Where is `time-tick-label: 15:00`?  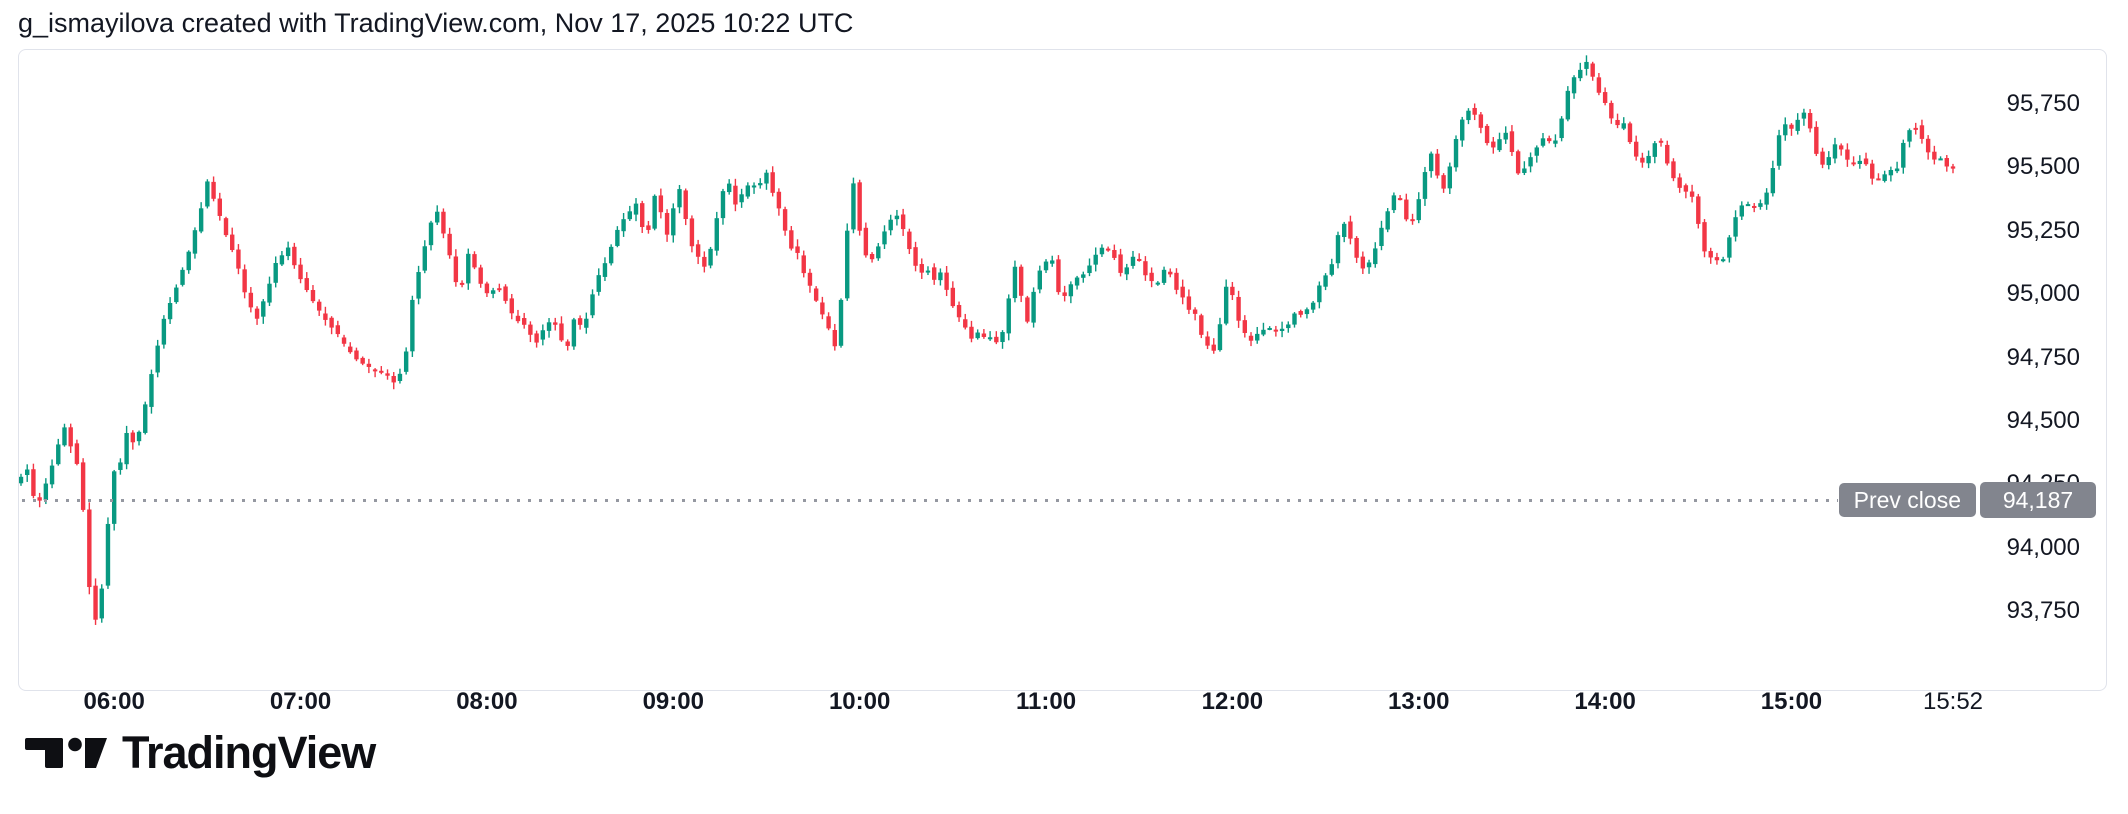 time-tick-label: 15:00 is located at coordinates (1791, 701).